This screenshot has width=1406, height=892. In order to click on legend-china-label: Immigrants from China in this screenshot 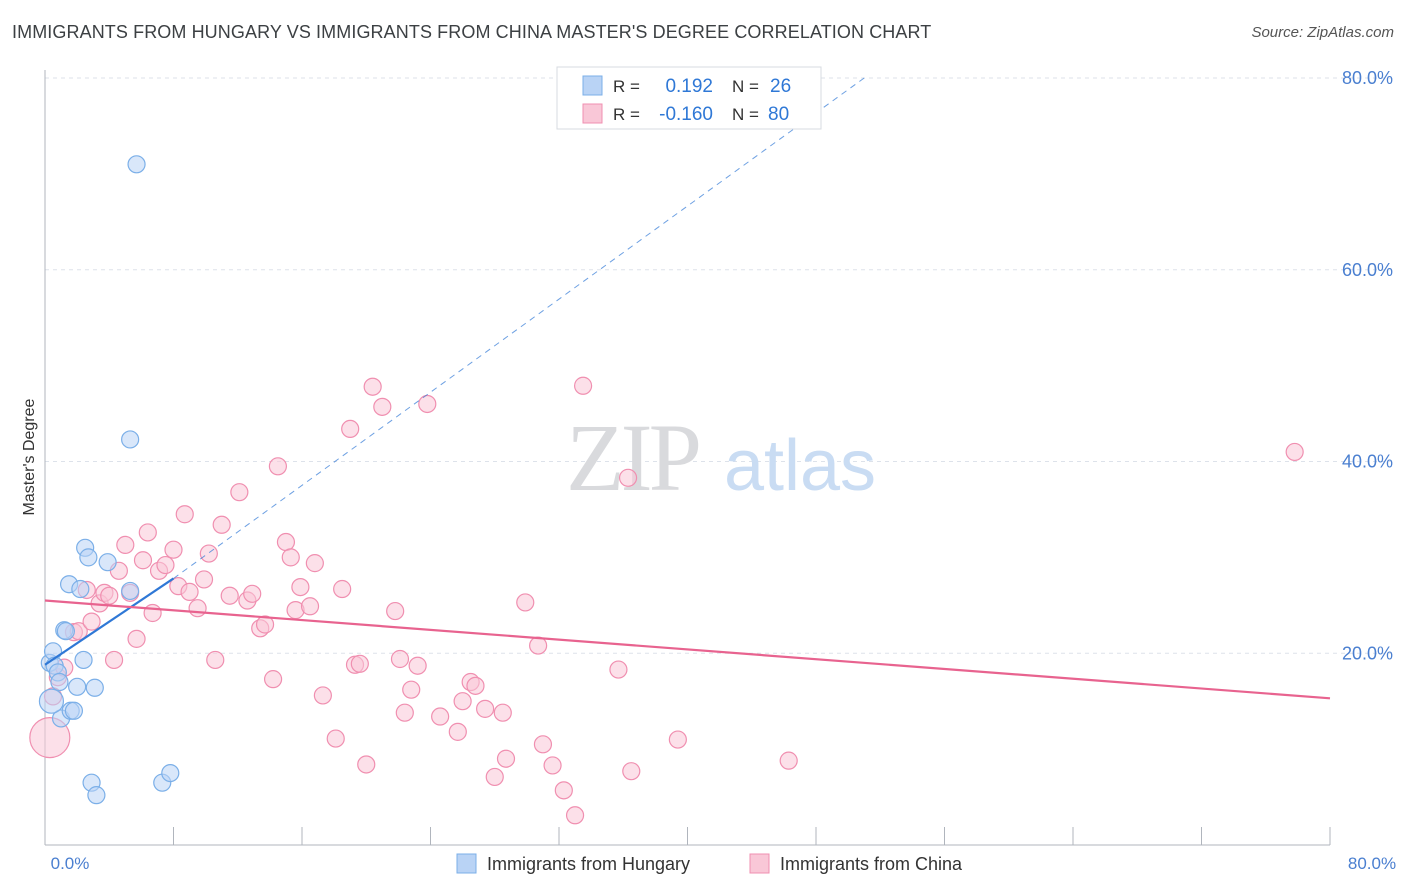, I will do `click(871, 864)`.